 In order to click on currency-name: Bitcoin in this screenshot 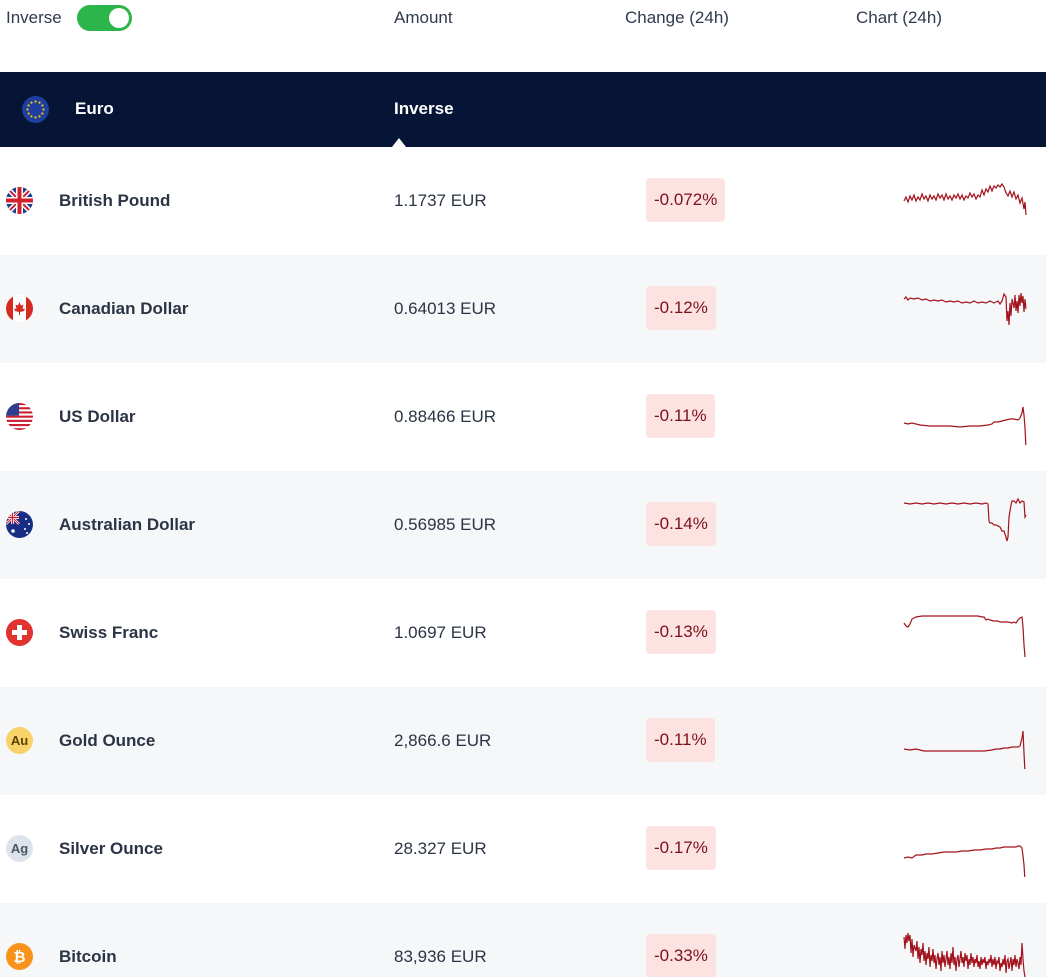, I will do `click(88, 956)`.